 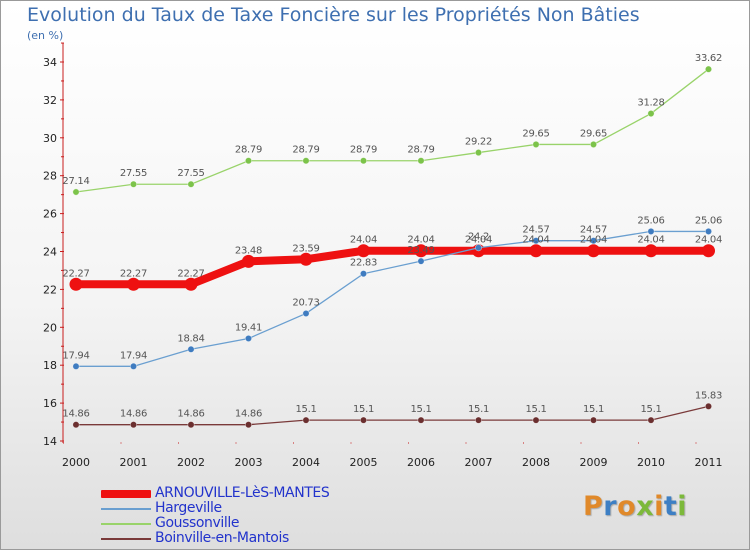 What do you see at coordinates (392, 267) in the screenshot?
I see `series-line` at bounding box center [392, 267].